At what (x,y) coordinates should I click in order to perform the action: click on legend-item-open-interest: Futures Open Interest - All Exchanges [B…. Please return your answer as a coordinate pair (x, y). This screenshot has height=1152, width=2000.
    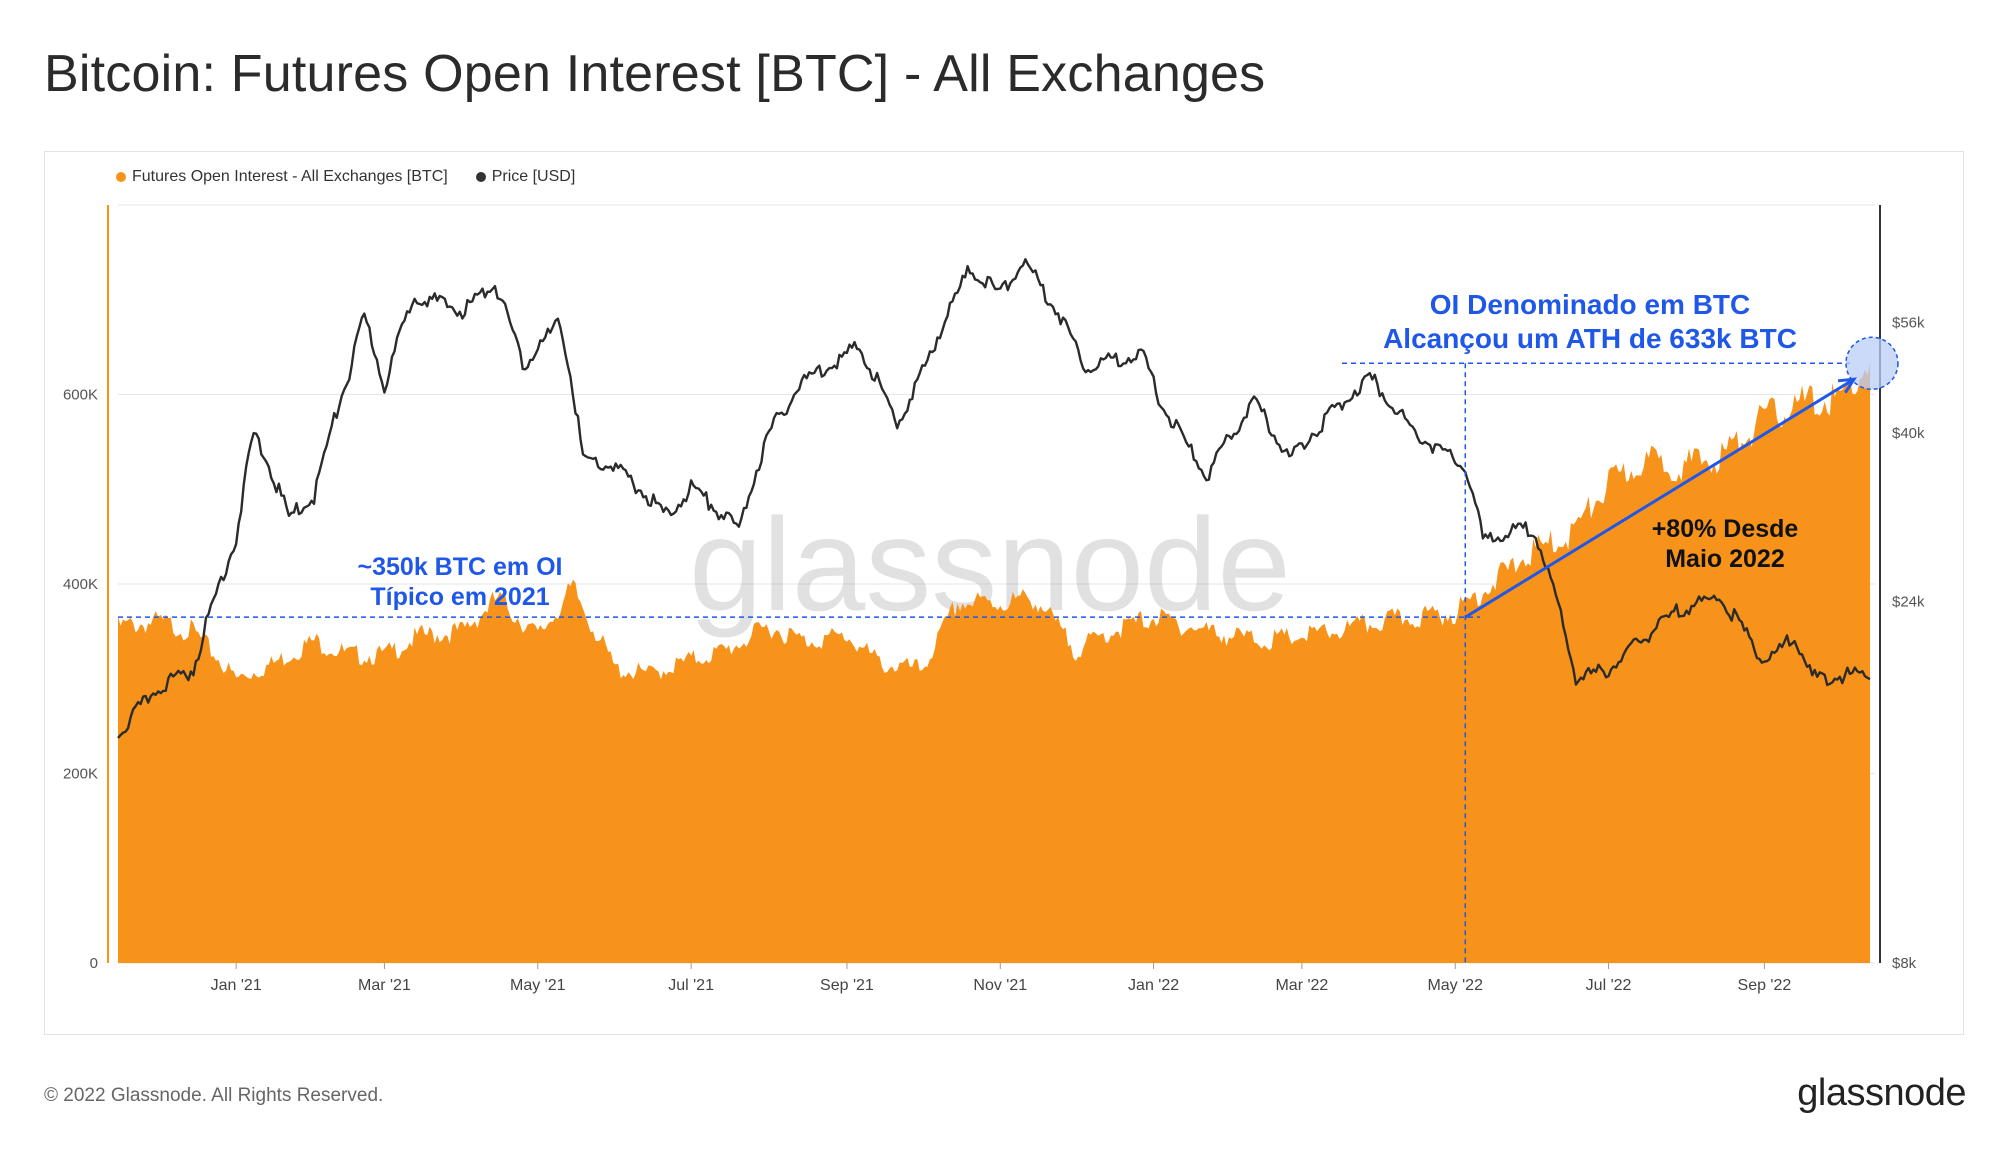
    Looking at the image, I should click on (282, 177).